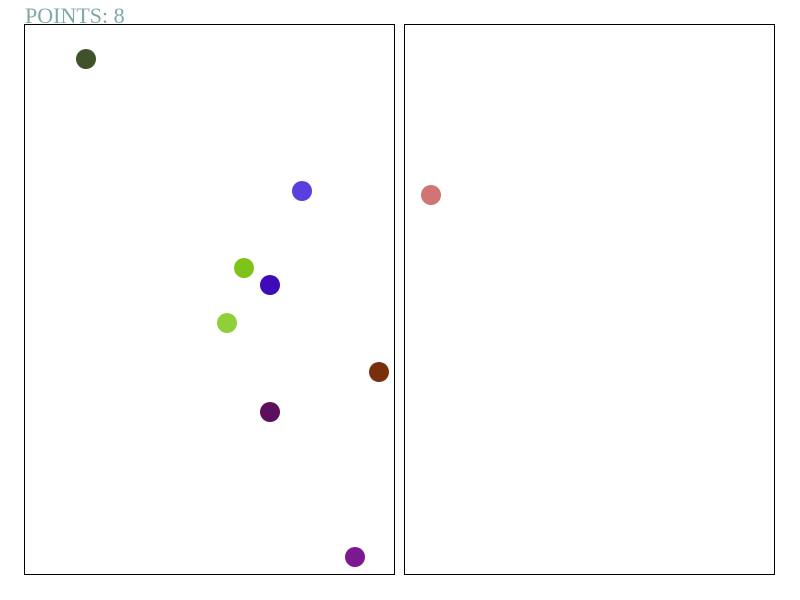 The image size is (800, 600). I want to click on points-counter: POINTS: 8, so click(75, 15).